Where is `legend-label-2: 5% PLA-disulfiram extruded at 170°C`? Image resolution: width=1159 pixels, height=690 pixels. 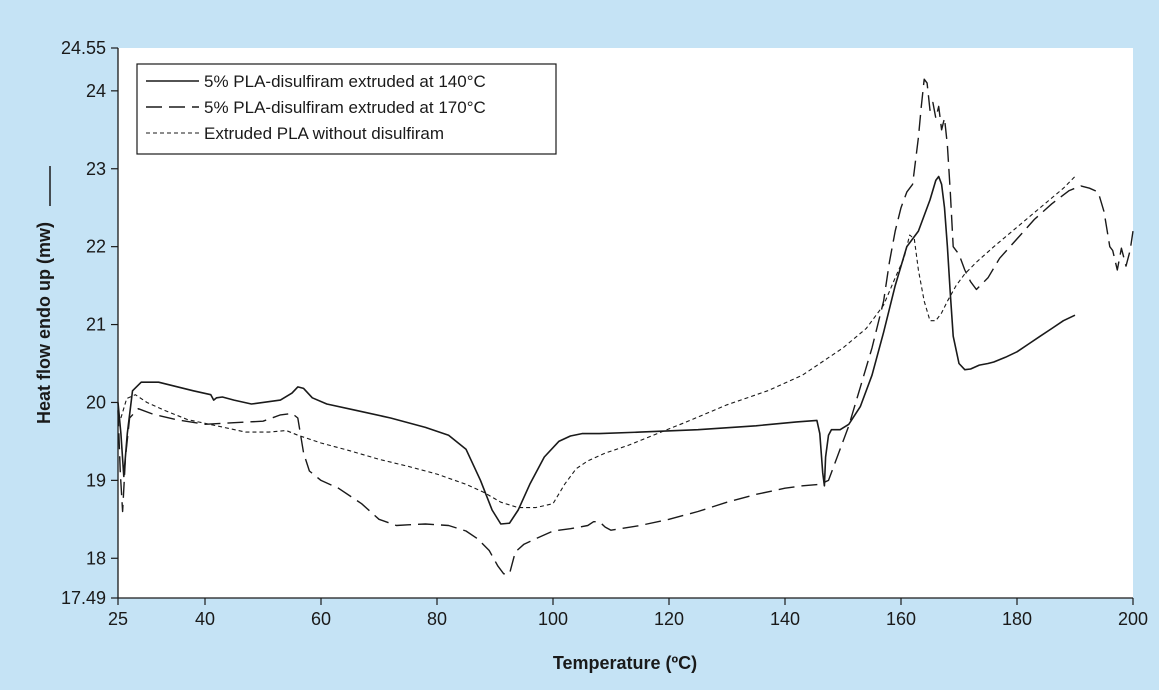 legend-label-2: 5% PLA-disulfiram extruded at 170°C is located at coordinates (345, 107).